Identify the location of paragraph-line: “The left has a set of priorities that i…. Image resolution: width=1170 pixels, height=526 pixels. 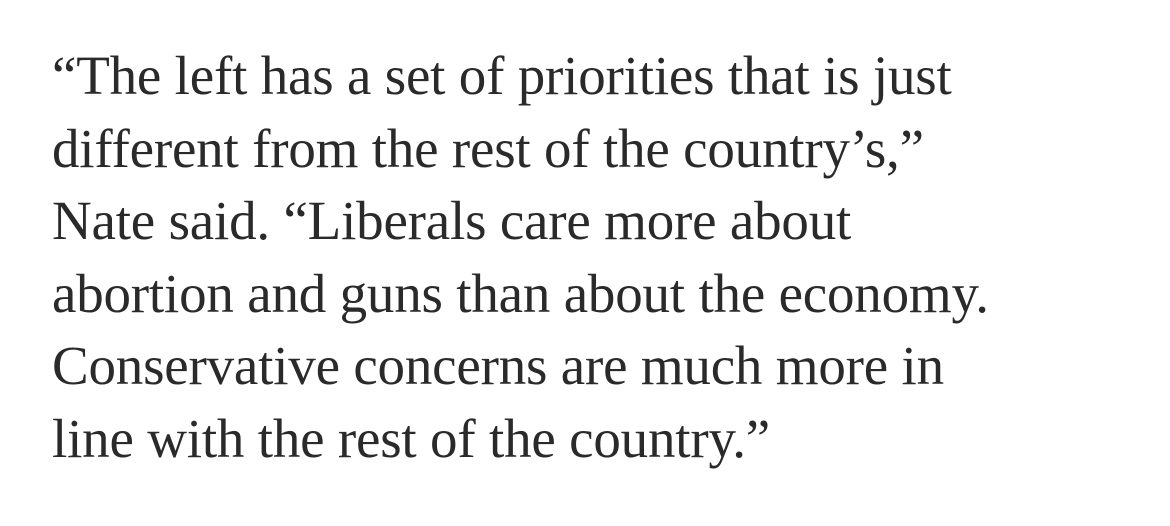
(502, 75).